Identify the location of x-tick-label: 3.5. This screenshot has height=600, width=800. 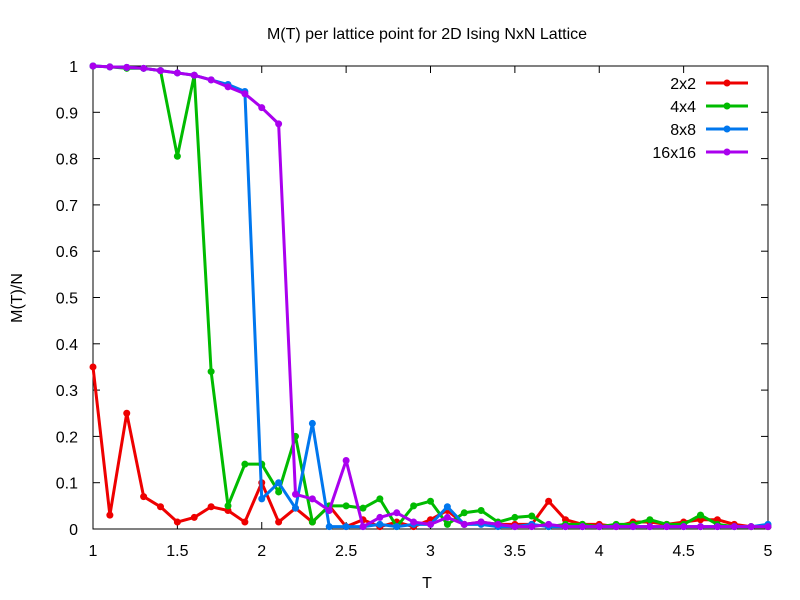
(515, 551).